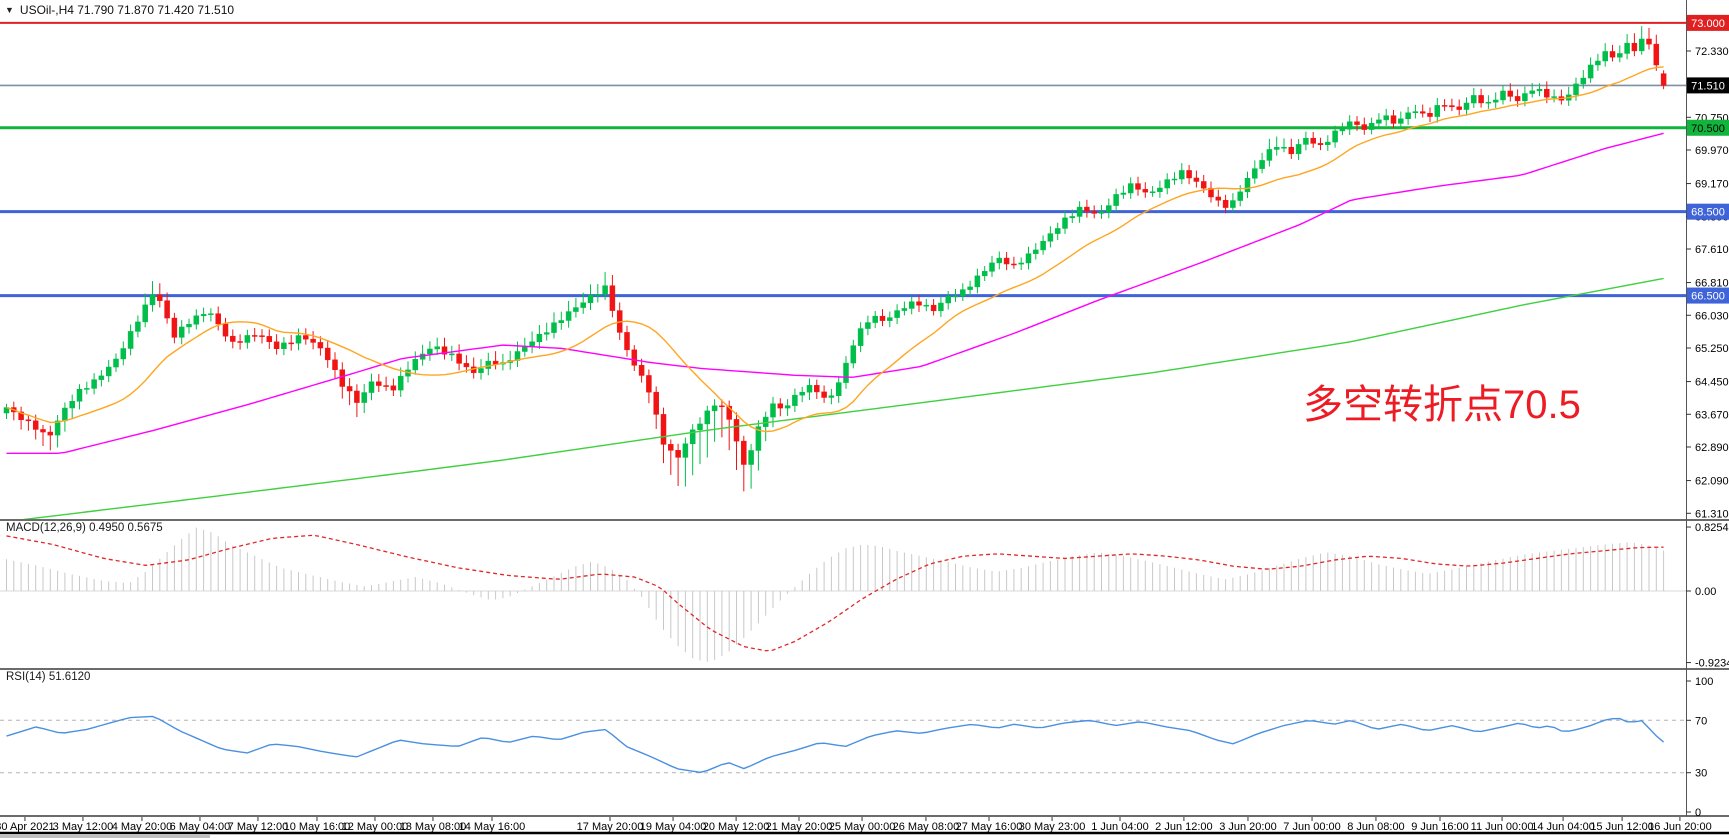  I want to click on rsi-indicator-label: RSI(14) 51.6120, so click(48, 677).